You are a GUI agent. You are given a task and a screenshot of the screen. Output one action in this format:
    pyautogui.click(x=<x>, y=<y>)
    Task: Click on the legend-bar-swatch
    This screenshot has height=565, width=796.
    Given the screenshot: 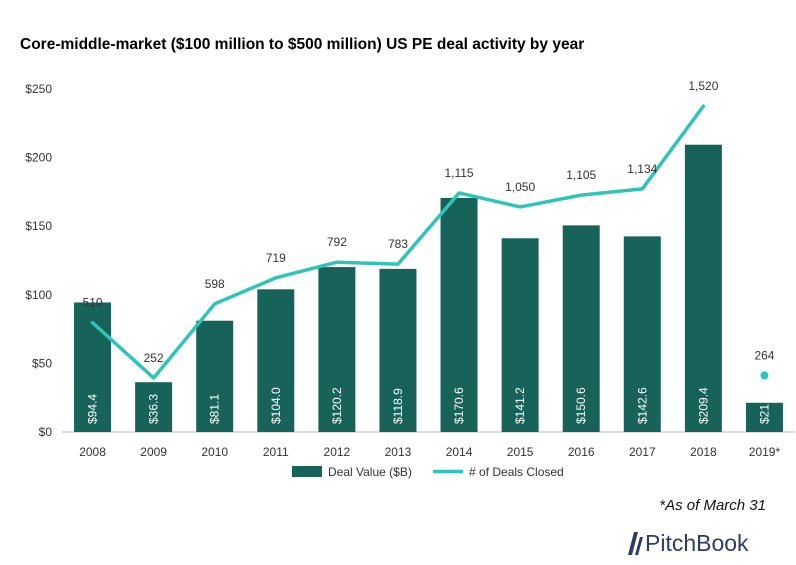 What is the action you would take?
    pyautogui.click(x=307, y=471)
    